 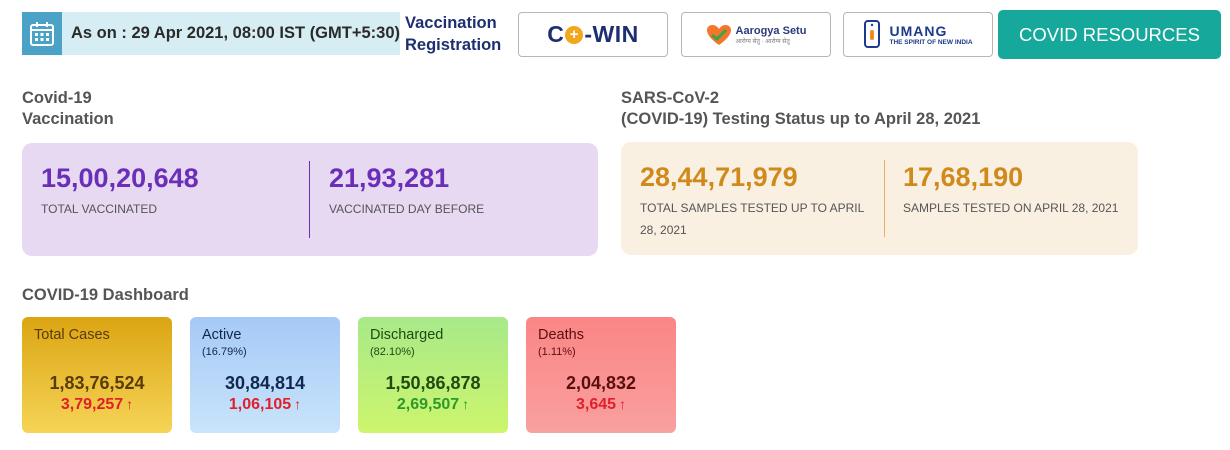 I want to click on cowin-button: C + -WIN, so click(x=593, y=34).